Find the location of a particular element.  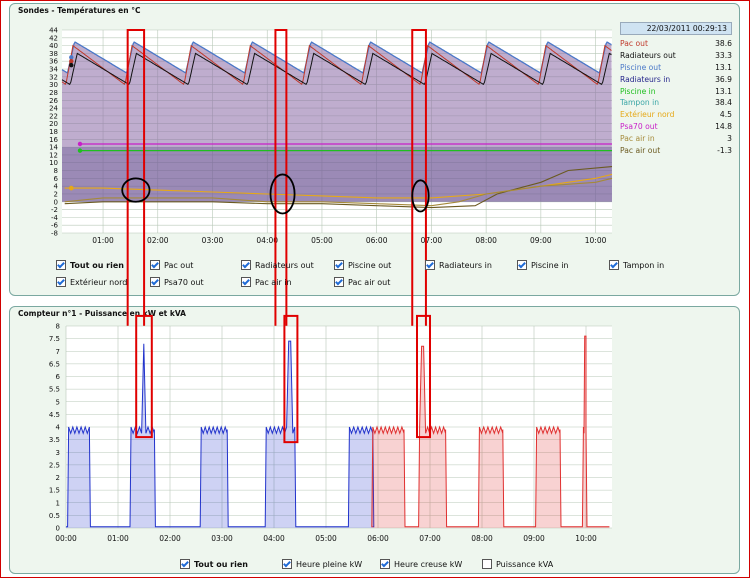

checkbox-piscine-out: Piscine out is located at coordinates (362, 265).